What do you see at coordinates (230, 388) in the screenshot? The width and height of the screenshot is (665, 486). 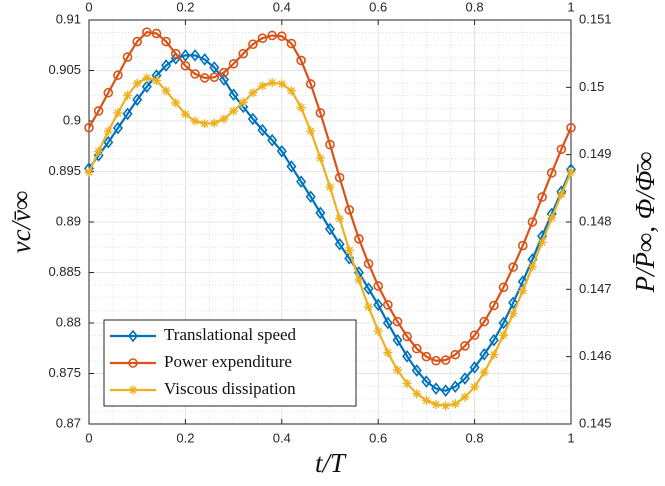 I see `legend-label: Viscous dissipation` at bounding box center [230, 388].